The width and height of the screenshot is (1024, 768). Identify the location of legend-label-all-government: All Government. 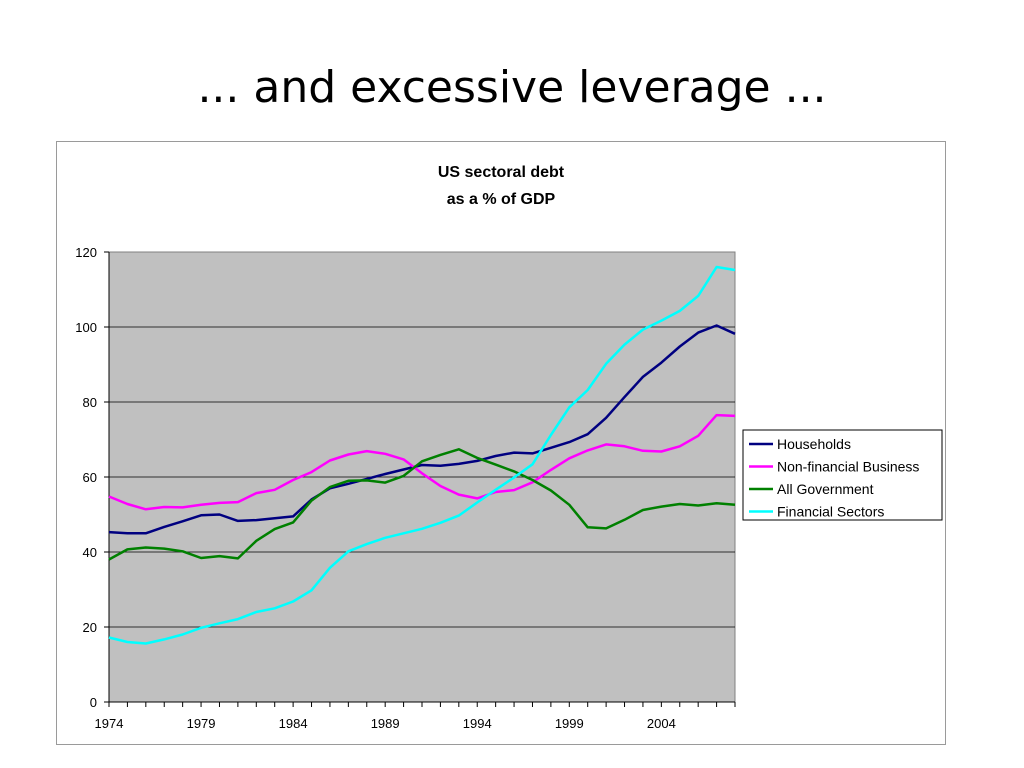
(825, 489).